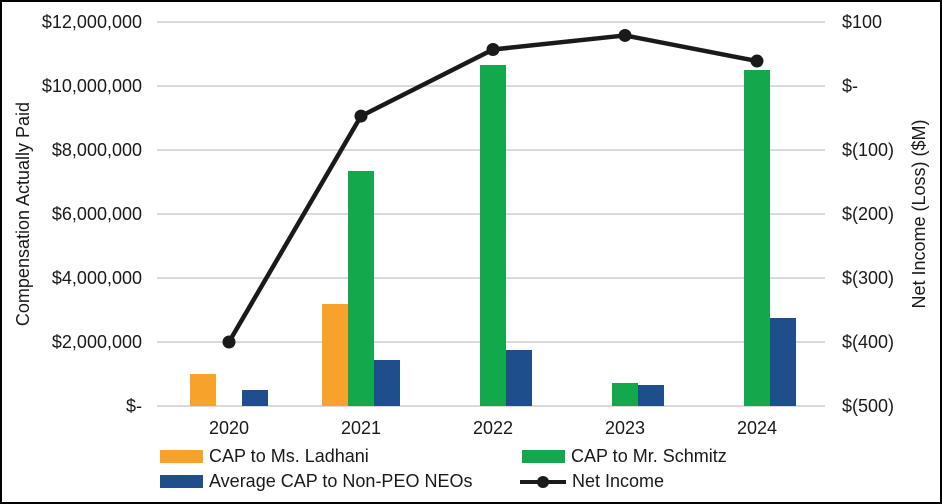  Describe the element at coordinates (255, 398) in the screenshot. I see `bar-average-cap-to-non-peo-neos-2020` at that location.